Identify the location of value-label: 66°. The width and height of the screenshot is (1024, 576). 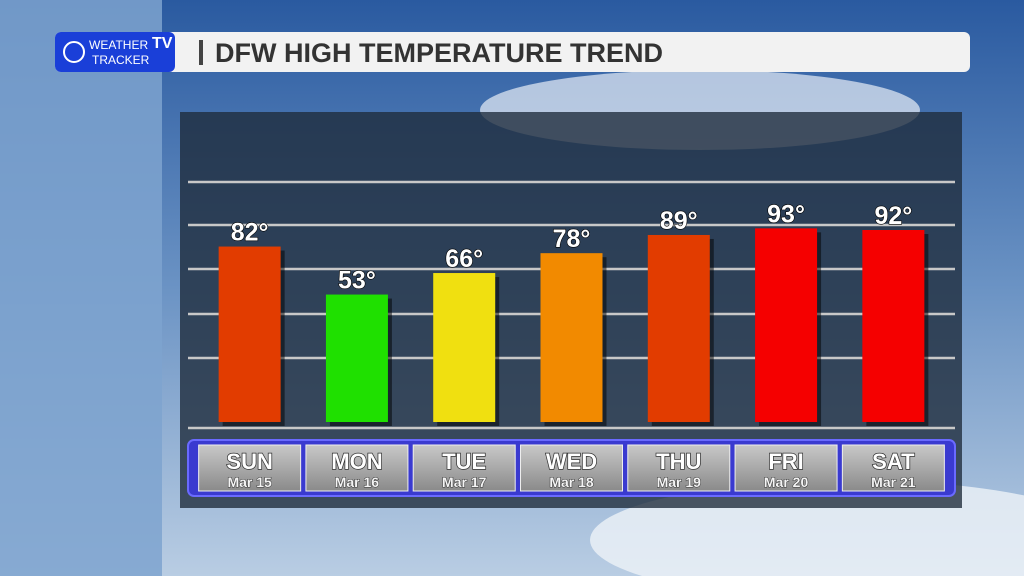
(464, 259).